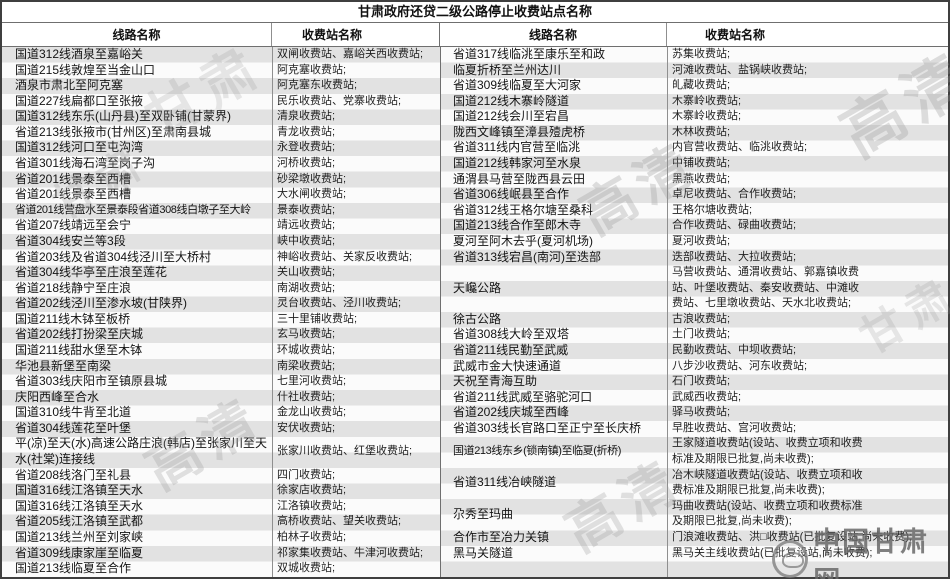 The width and height of the screenshot is (950, 579). Describe the element at coordinates (221, 507) in the screenshot. I see `table-row: 国道316线江洛镇至天水 江洛镇收费站;` at that location.